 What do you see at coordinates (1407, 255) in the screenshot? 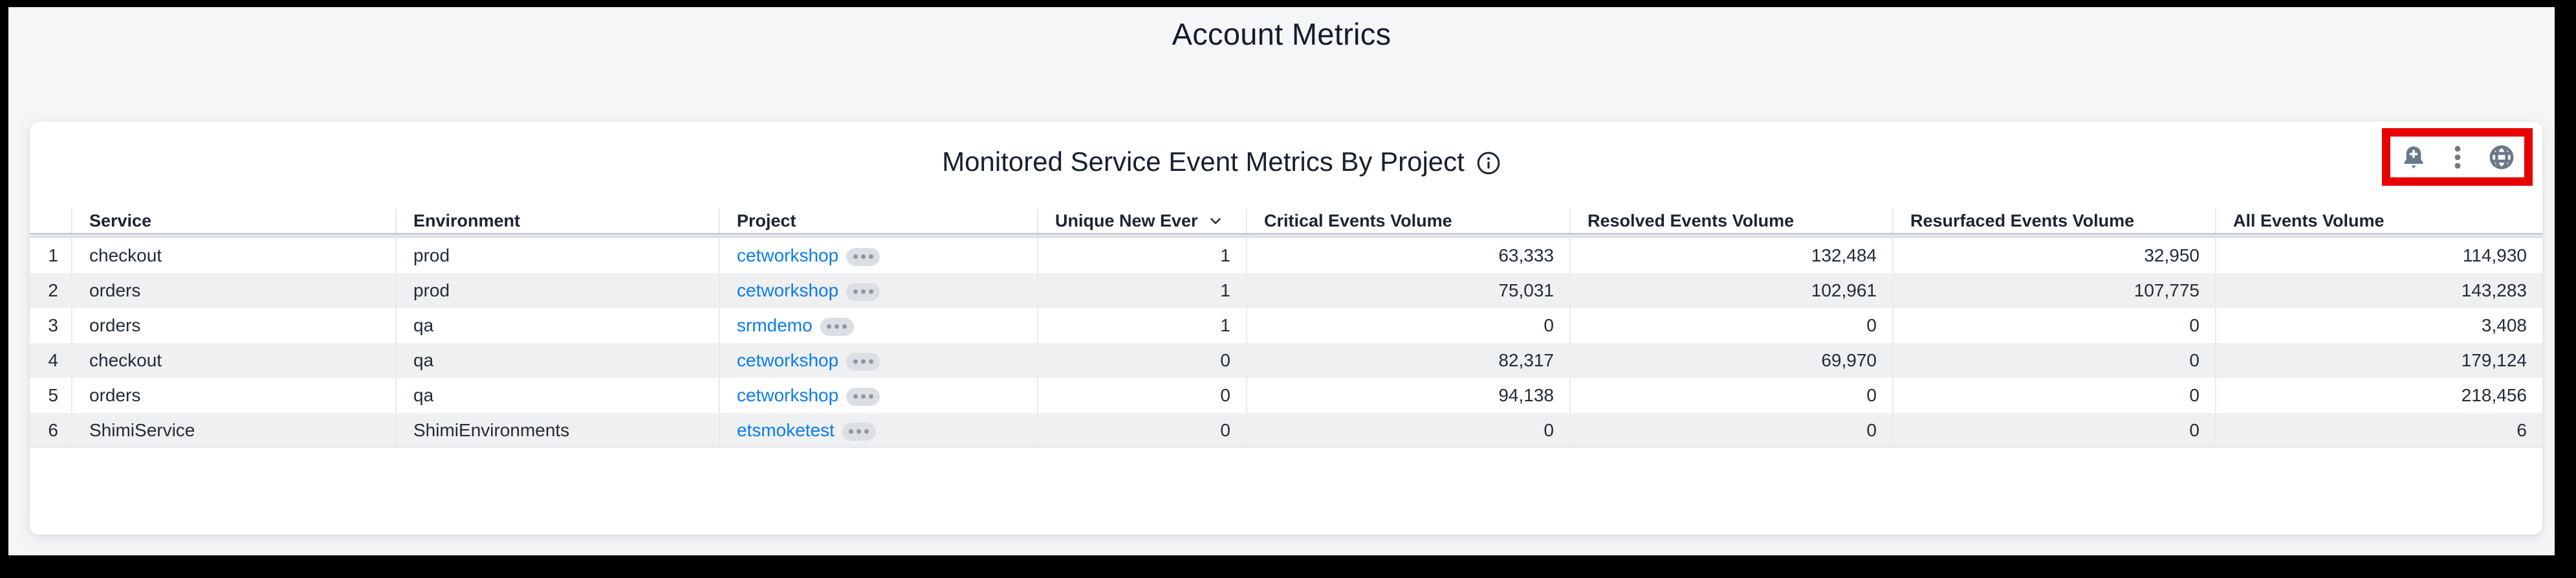
I see `critical-events-volume-cell: 63,333` at bounding box center [1407, 255].